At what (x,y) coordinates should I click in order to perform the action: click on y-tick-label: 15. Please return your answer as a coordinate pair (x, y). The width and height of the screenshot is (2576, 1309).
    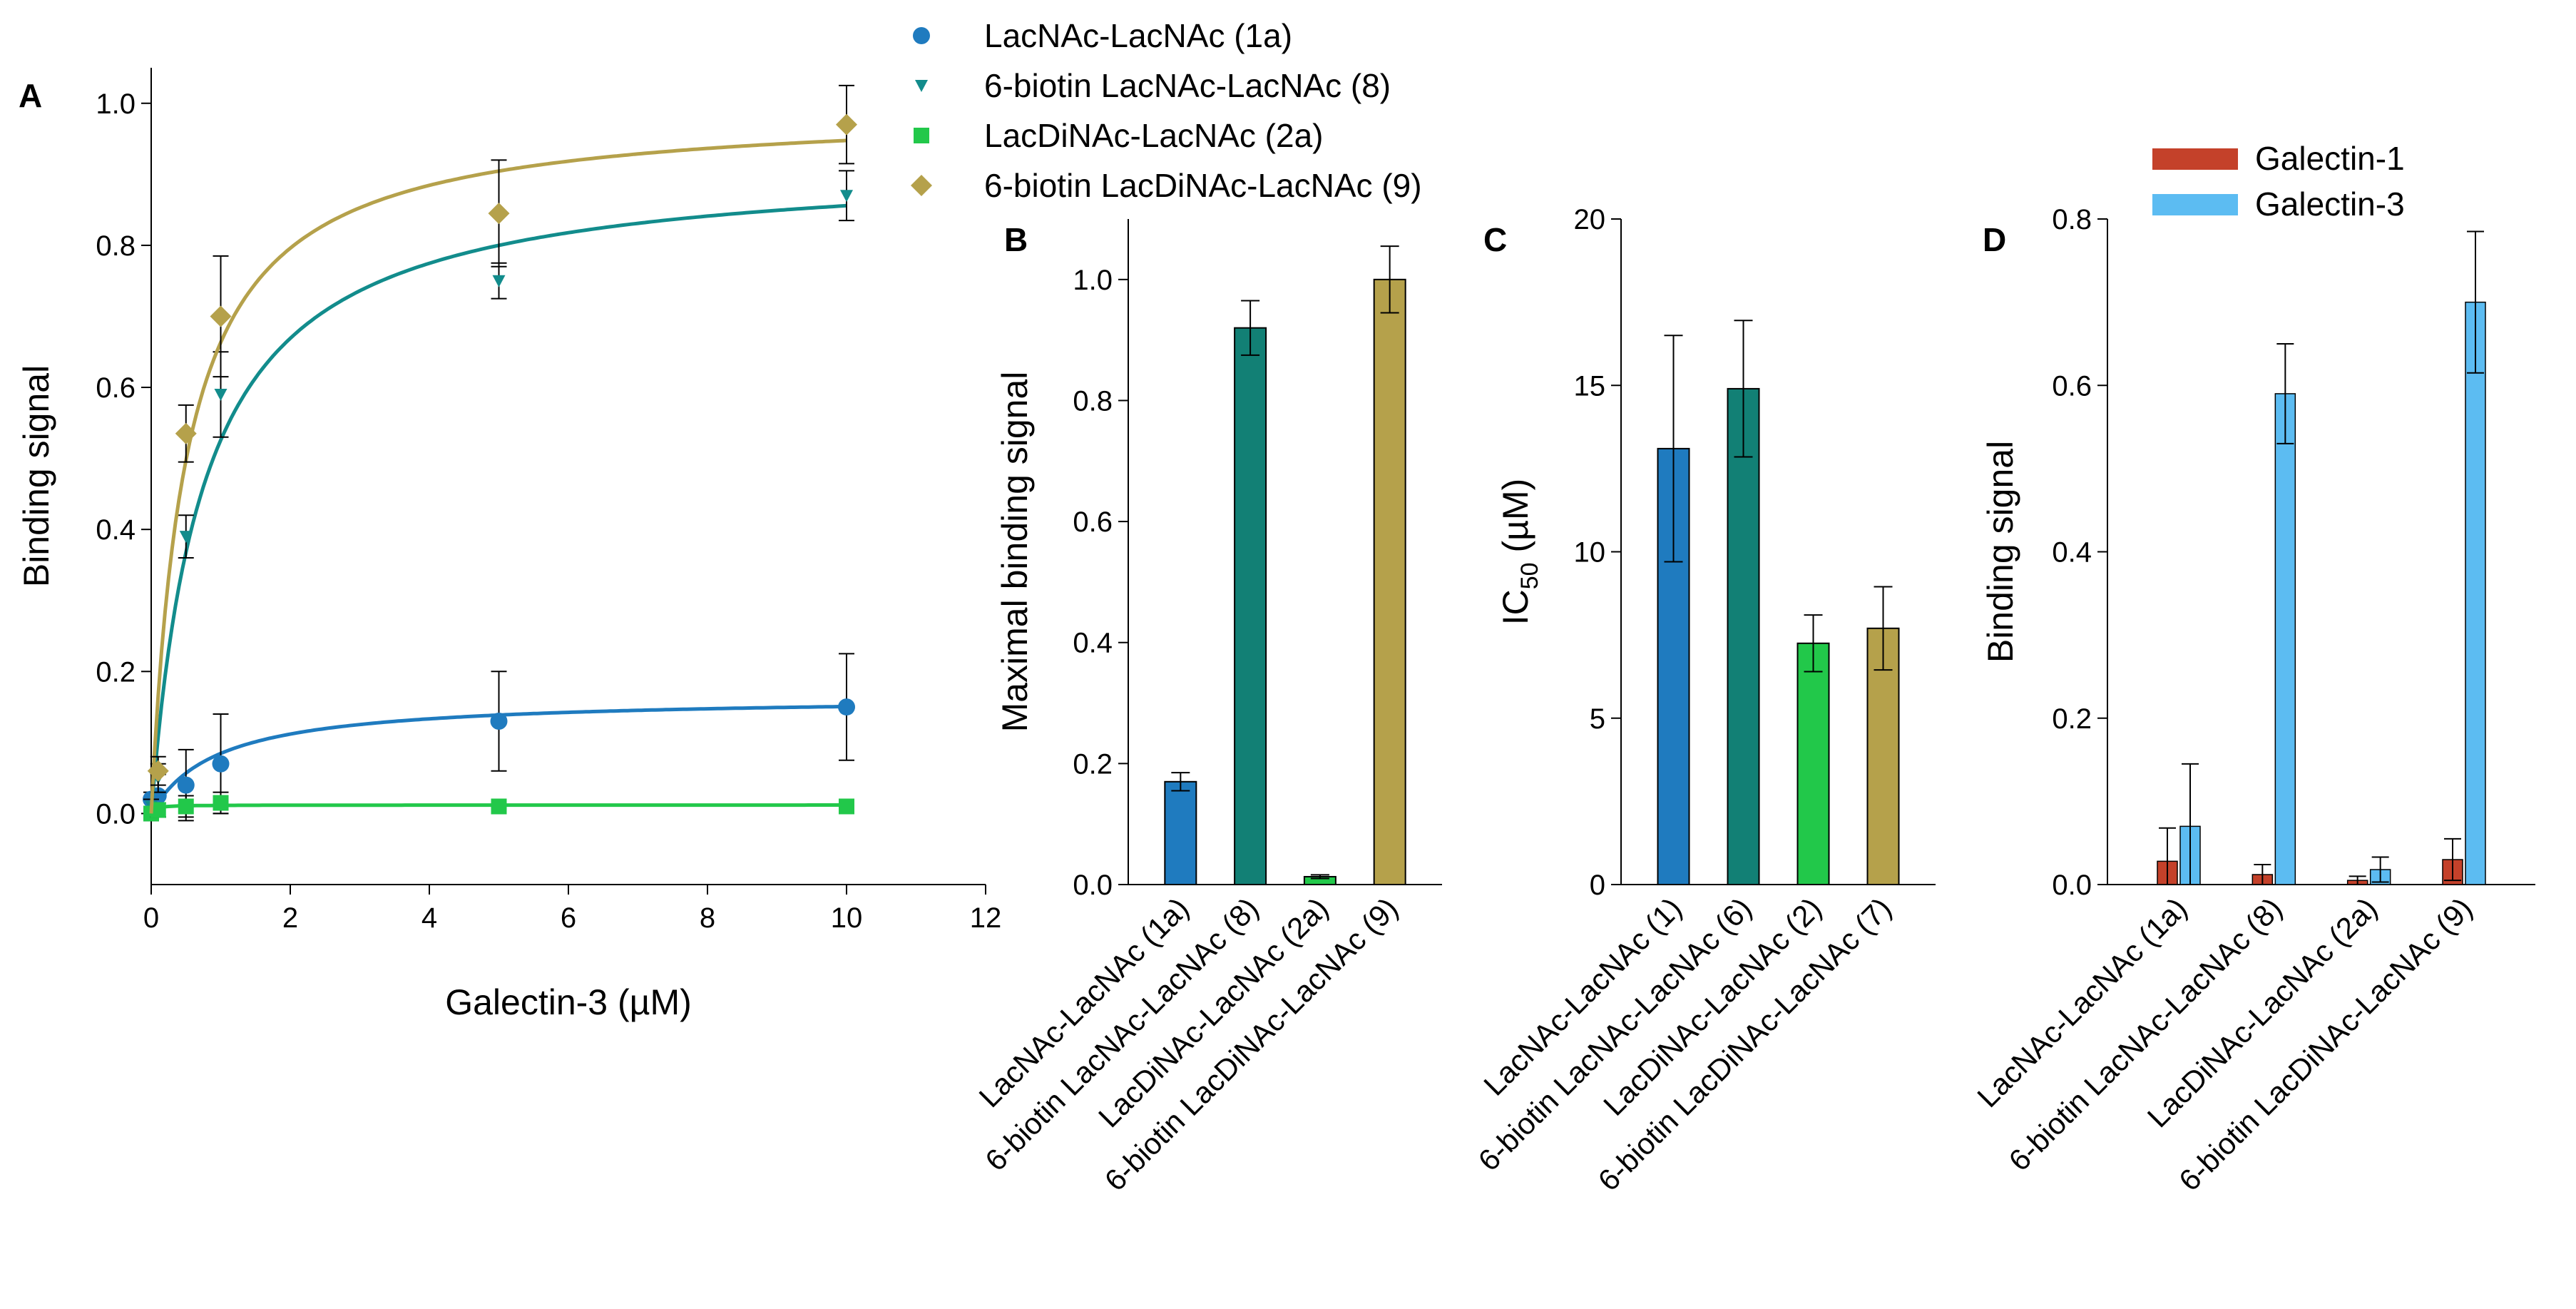
    Looking at the image, I should click on (1590, 386).